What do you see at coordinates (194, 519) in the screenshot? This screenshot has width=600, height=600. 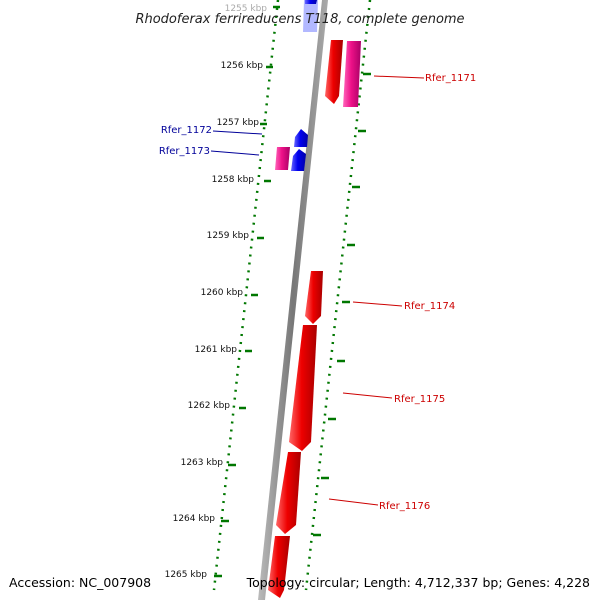 I see `kbp-label-1264: 1264 kbp` at bounding box center [194, 519].